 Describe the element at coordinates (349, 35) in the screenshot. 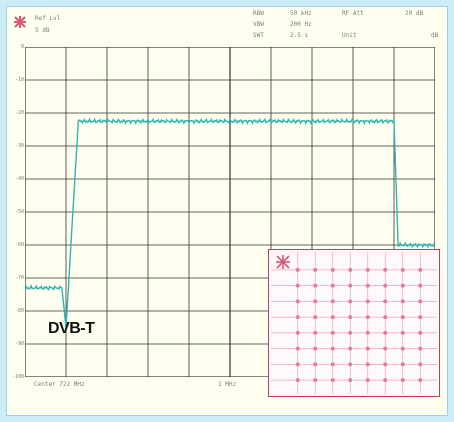

I see `unit-label: Unit` at that location.